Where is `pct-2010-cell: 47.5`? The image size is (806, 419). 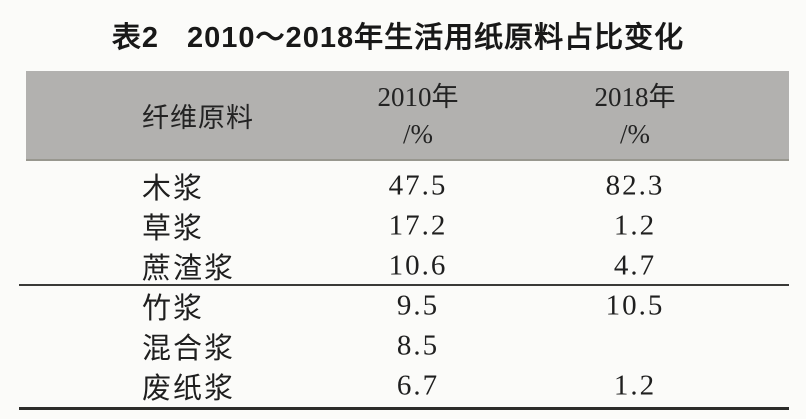
pct-2010-cell: 47.5 is located at coordinates (418, 185).